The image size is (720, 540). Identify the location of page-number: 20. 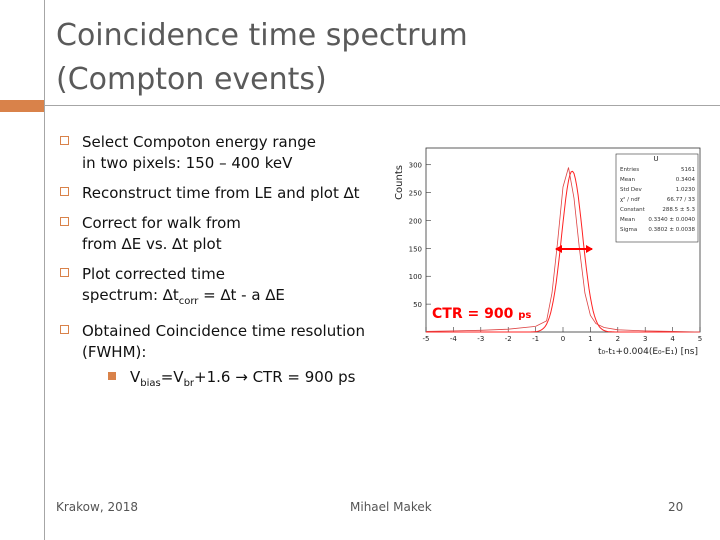
(676, 507).